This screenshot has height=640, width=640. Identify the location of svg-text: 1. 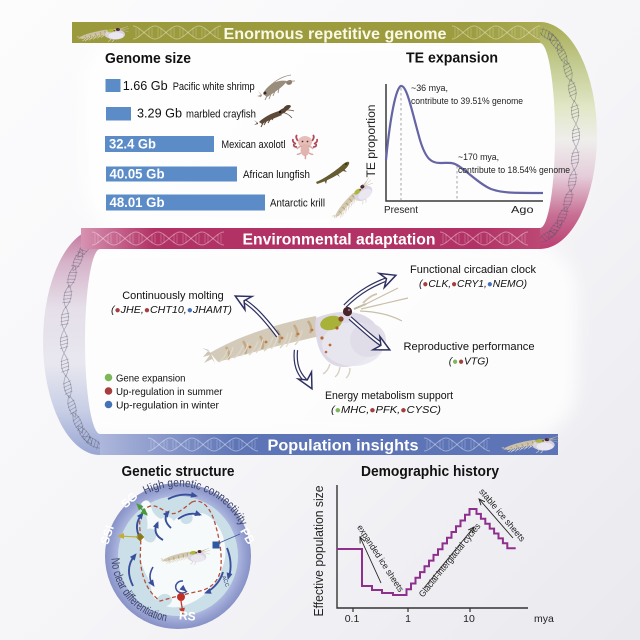
(408, 619).